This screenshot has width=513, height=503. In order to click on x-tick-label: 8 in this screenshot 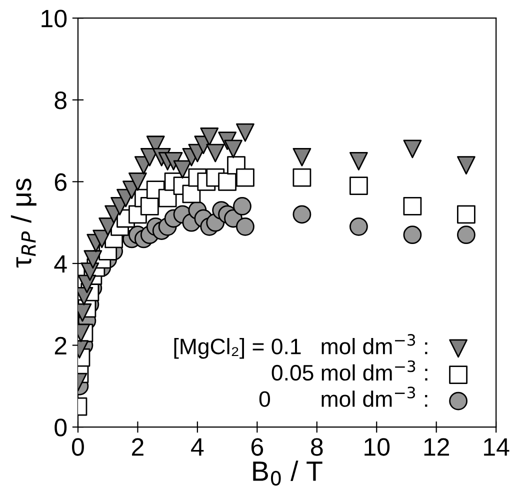, I will do `click(317, 447)`.